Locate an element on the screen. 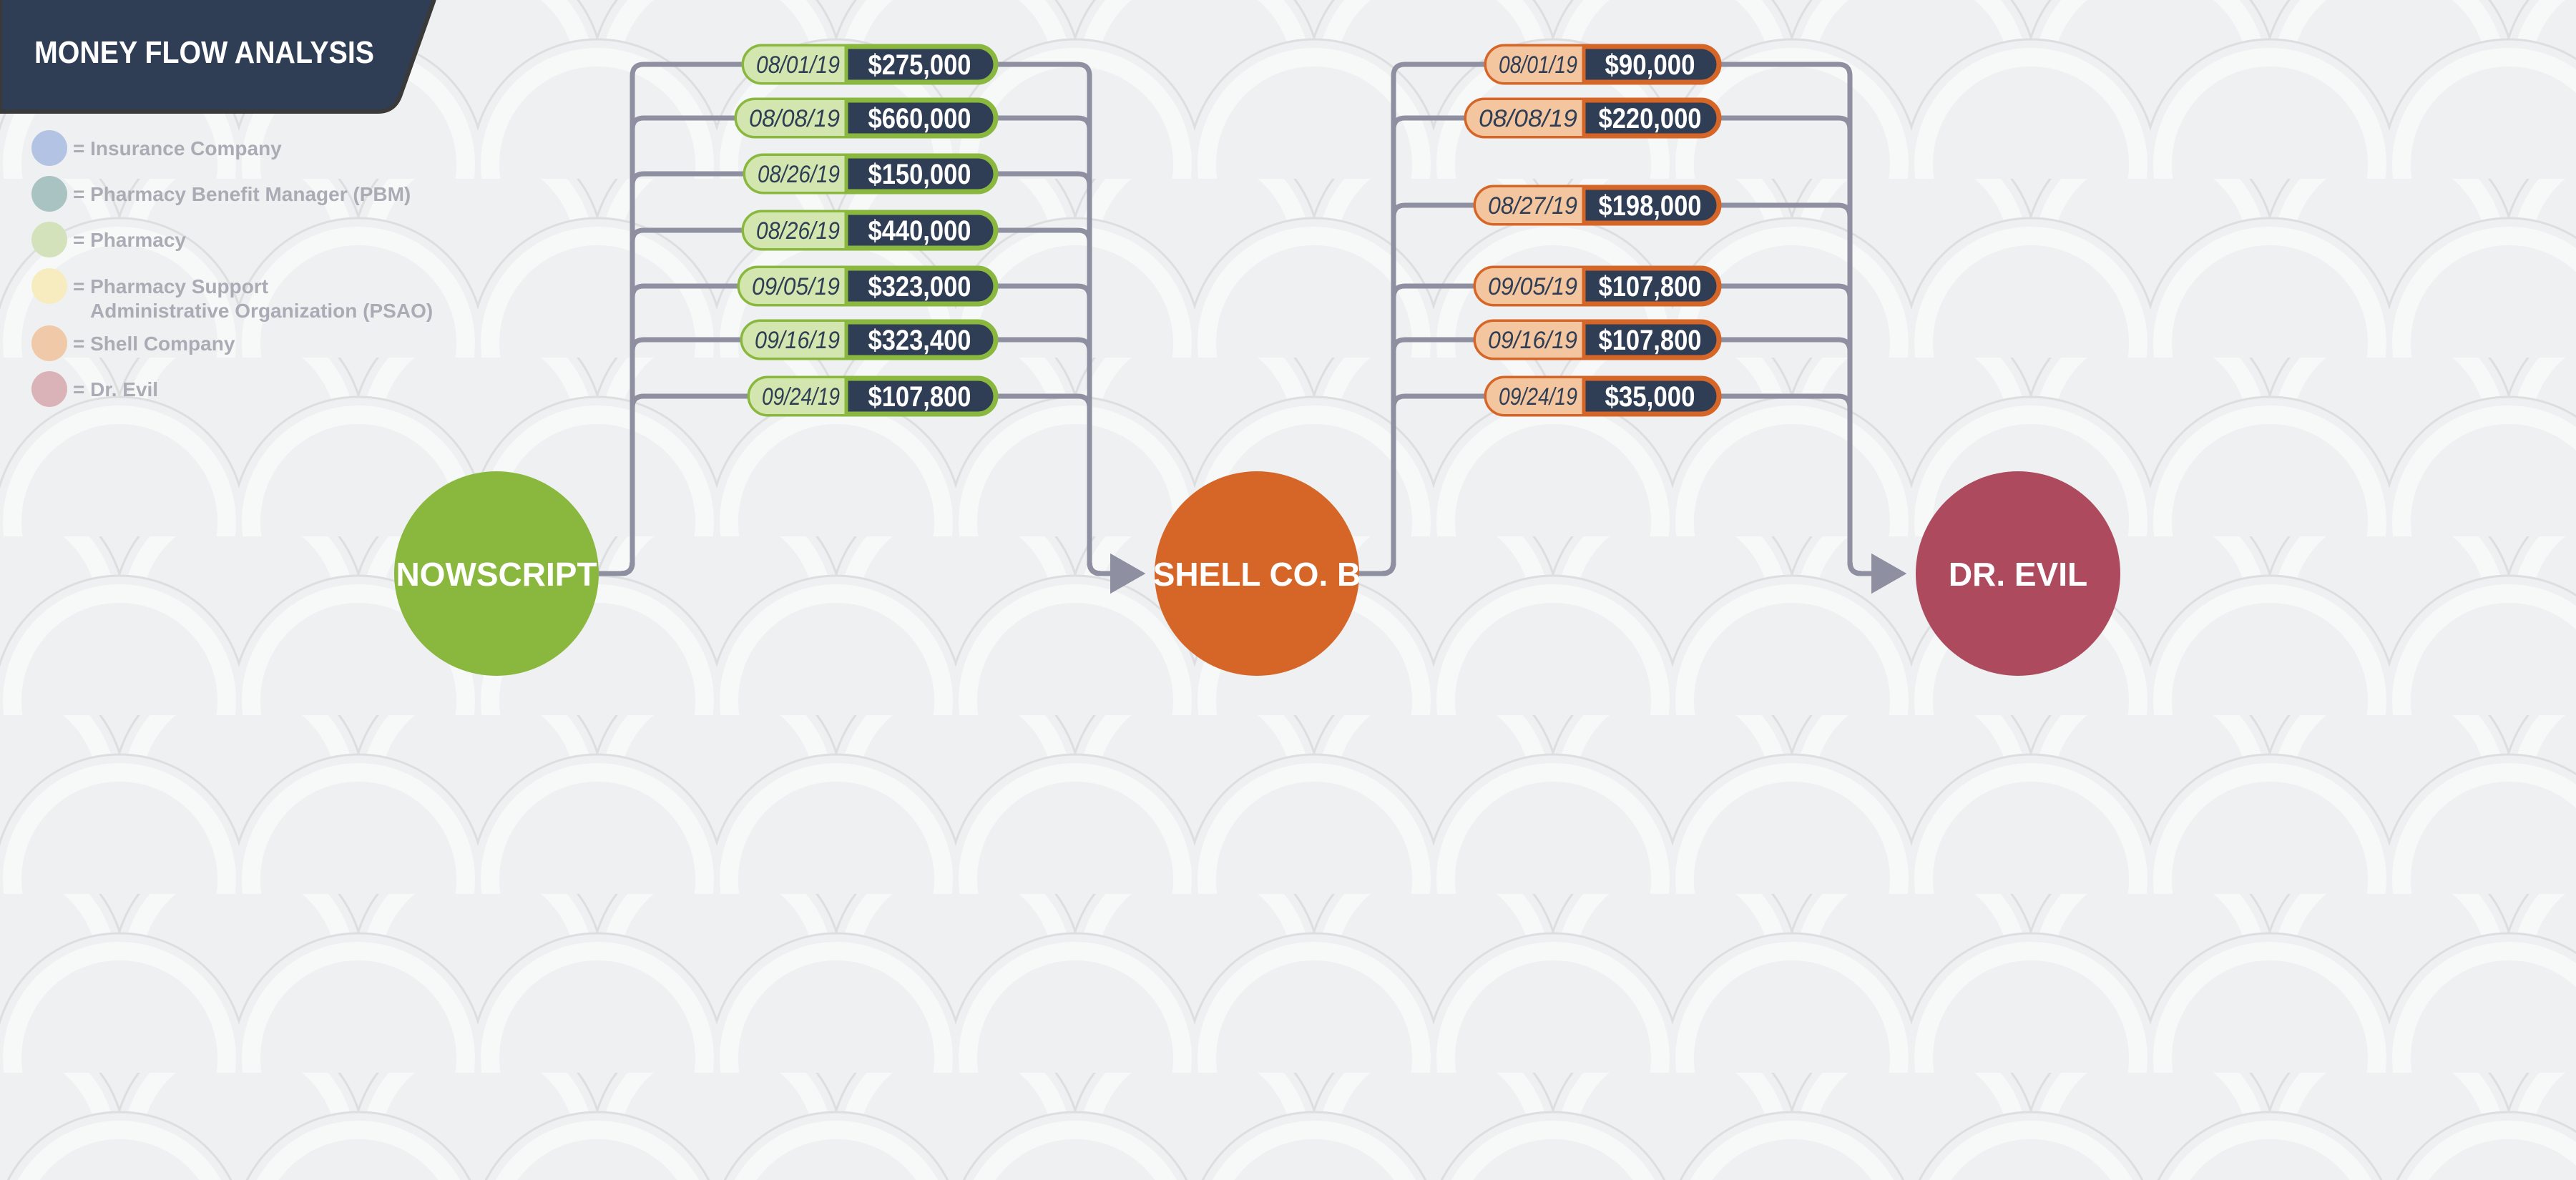 This screenshot has width=2576, height=1180. legend-label-line2: Administrative Organization (PSAO) is located at coordinates (261, 311).